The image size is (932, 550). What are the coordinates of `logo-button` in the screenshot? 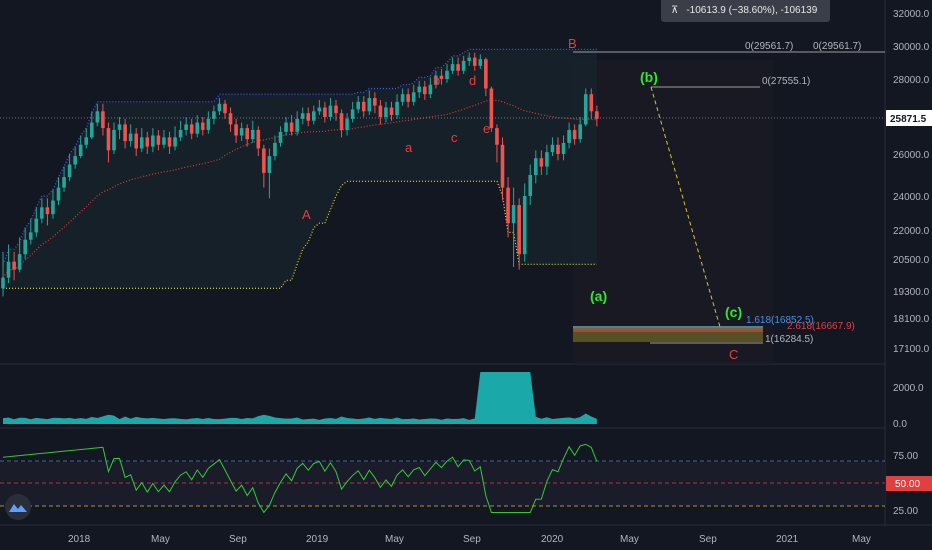 It's located at (18, 507).